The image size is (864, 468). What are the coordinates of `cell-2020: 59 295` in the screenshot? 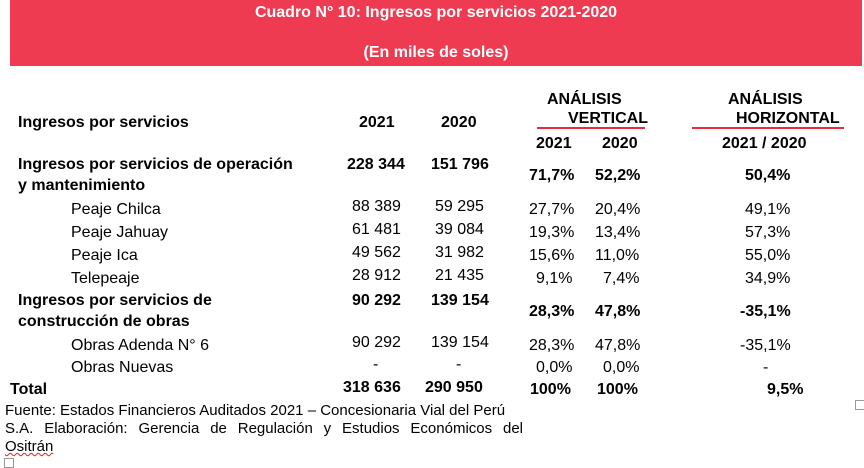 It's located at (459, 206).